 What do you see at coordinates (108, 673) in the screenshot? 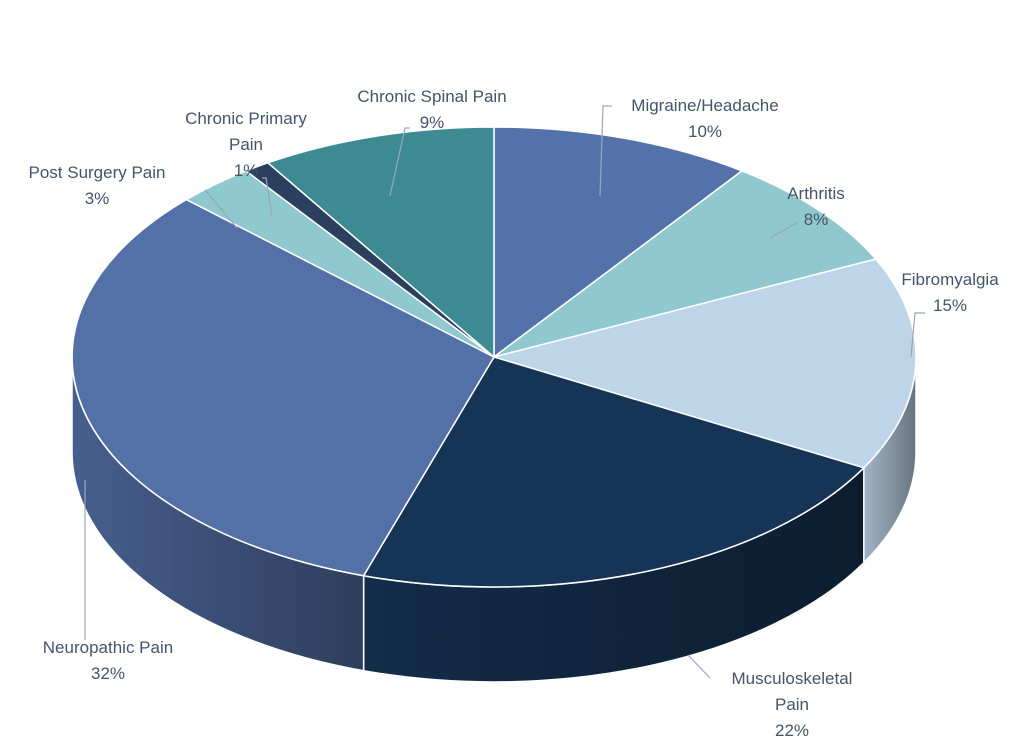
I see `label-value: 32%` at bounding box center [108, 673].